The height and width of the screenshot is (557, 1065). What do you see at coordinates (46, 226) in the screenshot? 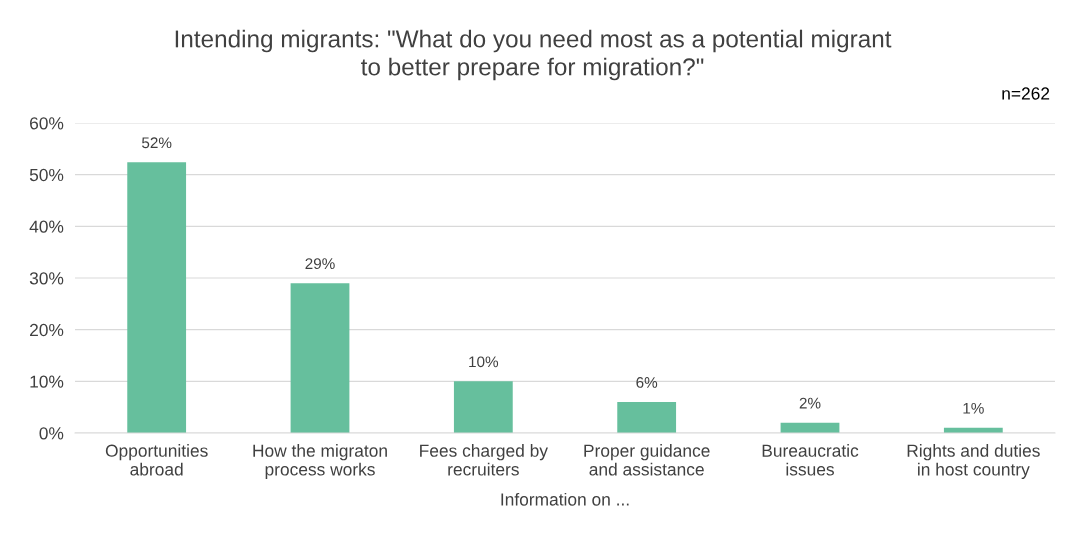
I see `y-tick-label: 40%` at bounding box center [46, 226].